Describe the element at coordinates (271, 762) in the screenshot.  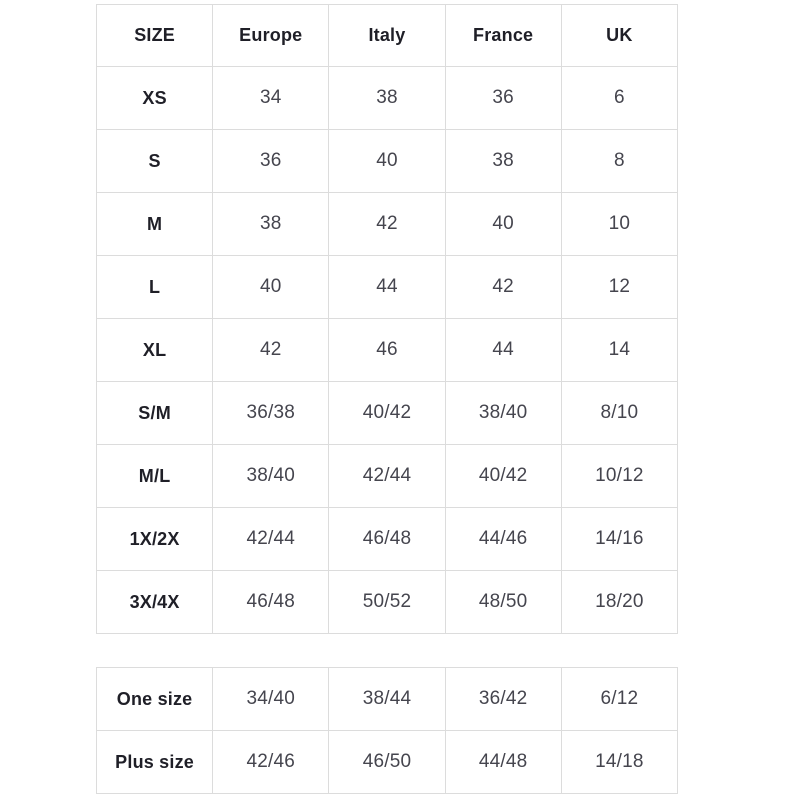
I see `data-cell: 42/46` at that location.